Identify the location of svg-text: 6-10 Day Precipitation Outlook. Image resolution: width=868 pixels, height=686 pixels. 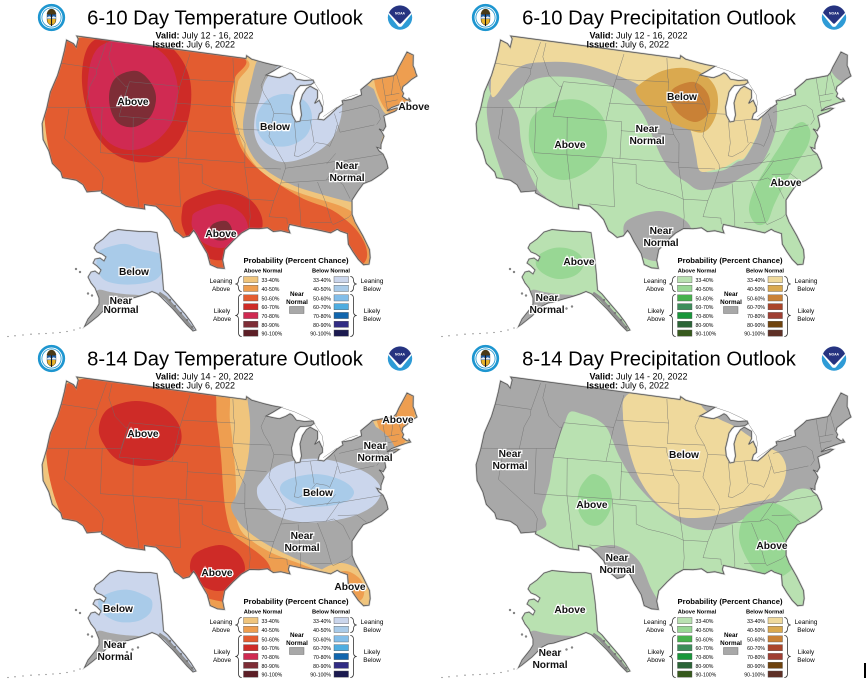
(659, 19).